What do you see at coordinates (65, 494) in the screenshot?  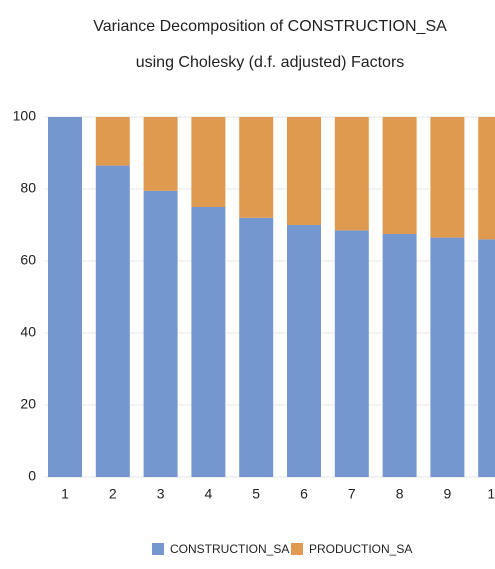 I see `x-tick-label: 1` at bounding box center [65, 494].